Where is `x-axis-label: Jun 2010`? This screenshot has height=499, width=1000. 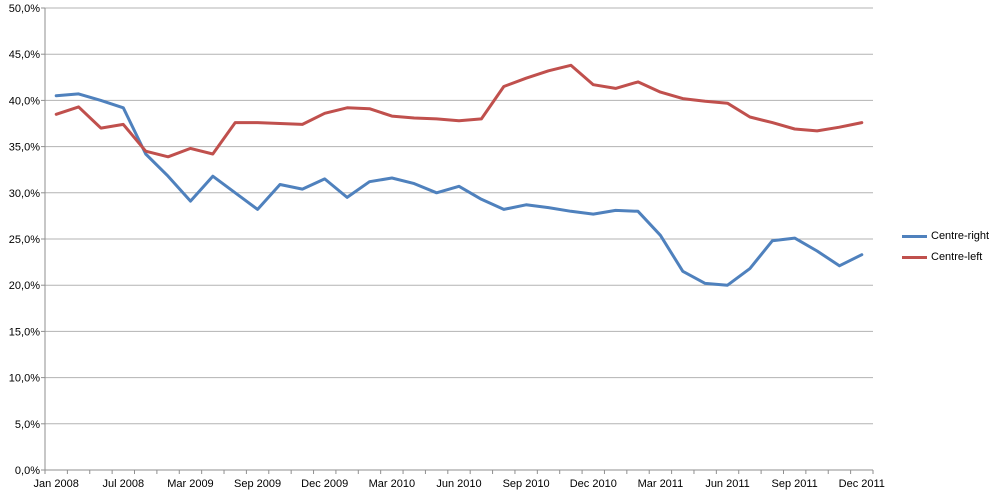
x-axis-label: Jun 2010 is located at coordinates (458, 484).